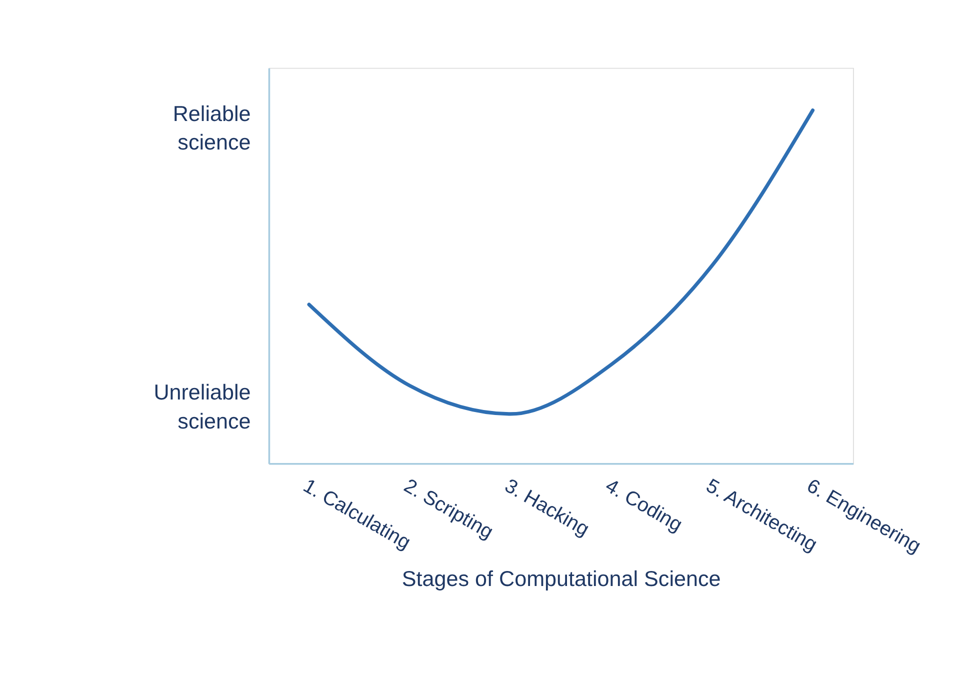 This screenshot has width=960, height=698. I want to click on text: Unreliable science, so click(202, 407).